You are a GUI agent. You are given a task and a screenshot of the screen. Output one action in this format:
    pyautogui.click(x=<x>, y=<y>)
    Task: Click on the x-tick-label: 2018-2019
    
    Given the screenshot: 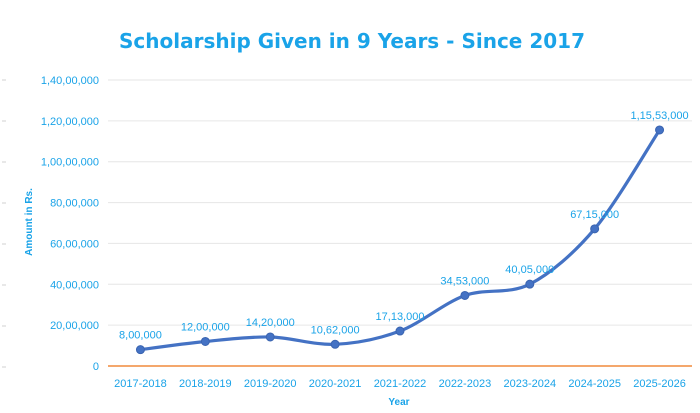 What is the action you would take?
    pyautogui.click(x=205, y=384)
    